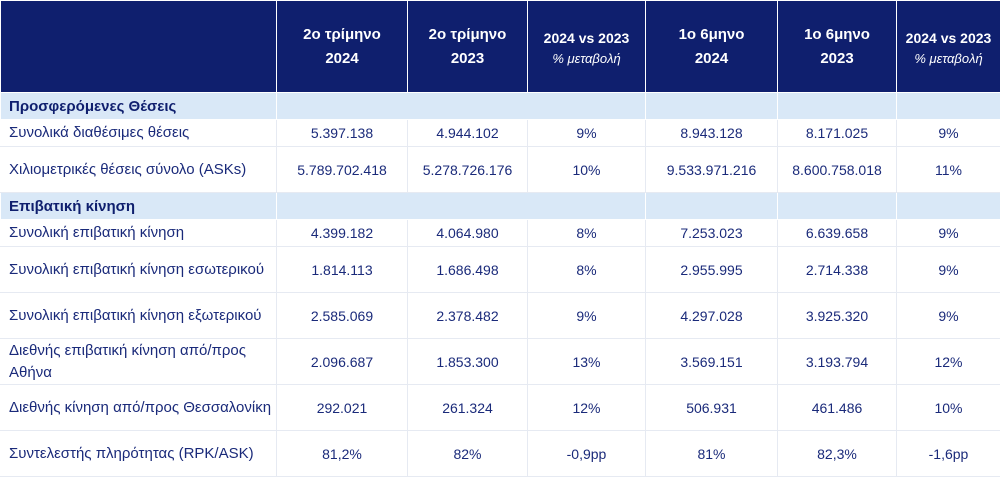  What do you see at coordinates (467, 407) in the screenshot?
I see `cell: 261.324` at bounding box center [467, 407].